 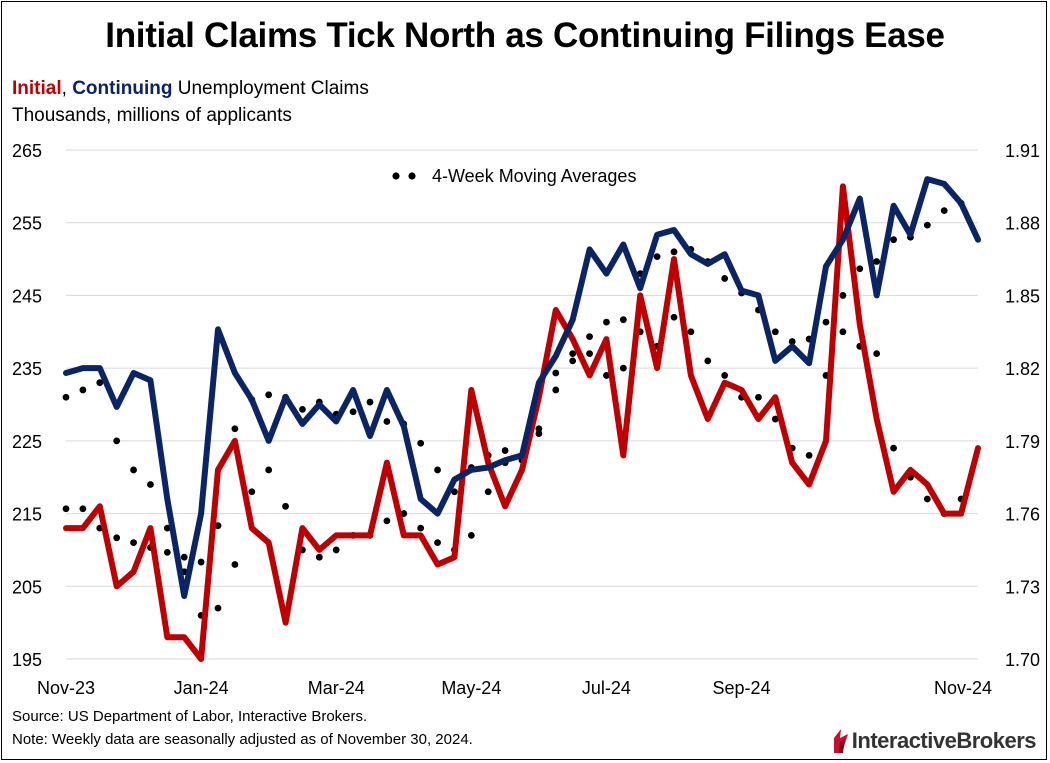 What do you see at coordinates (336, 688) in the screenshot?
I see `x-tick-label: Mar-24` at bounding box center [336, 688].